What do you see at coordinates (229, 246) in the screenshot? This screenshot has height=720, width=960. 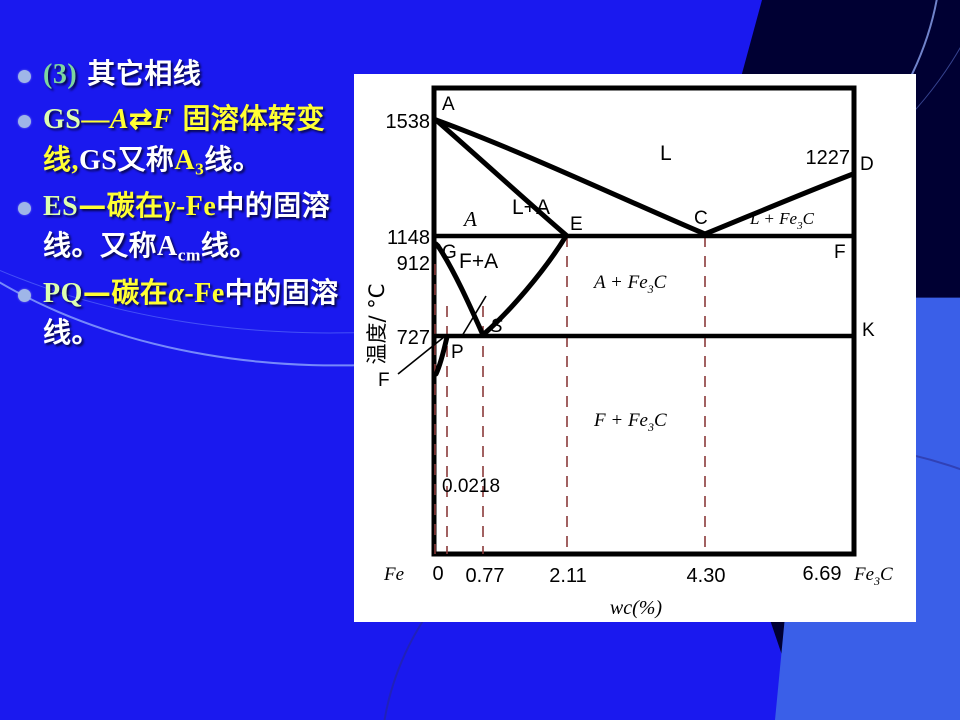 I see `bullet-3-part-7: 线。` at bounding box center [229, 246].